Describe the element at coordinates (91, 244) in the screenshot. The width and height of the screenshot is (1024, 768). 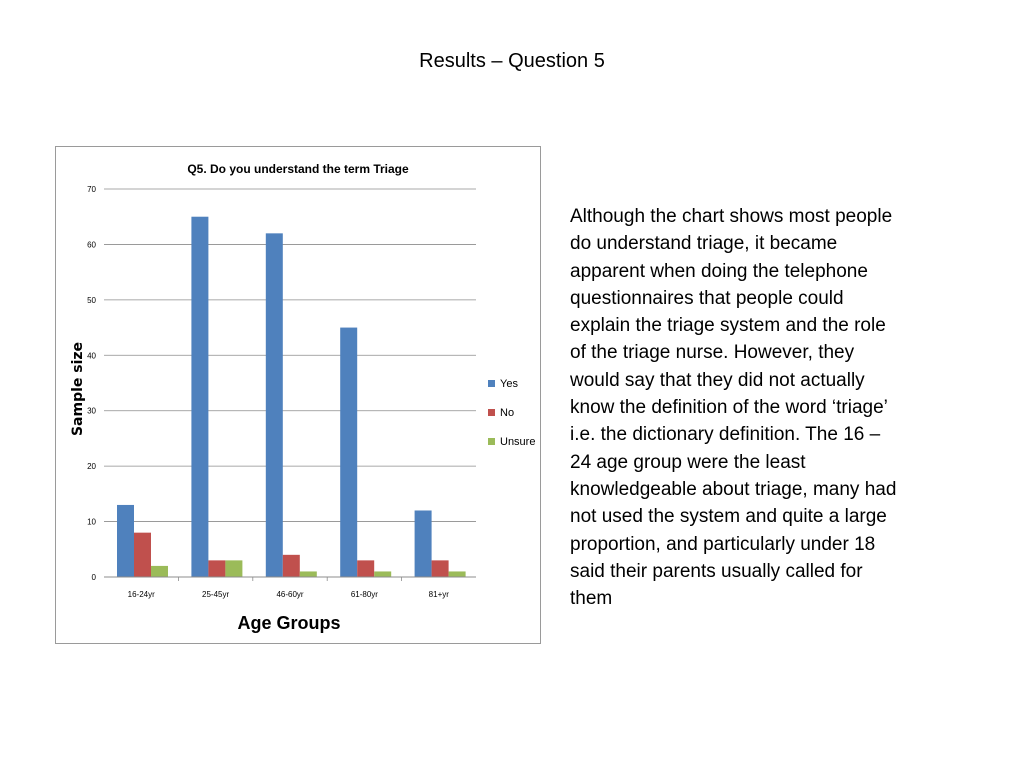
I see `y-tick-label: 60` at that location.